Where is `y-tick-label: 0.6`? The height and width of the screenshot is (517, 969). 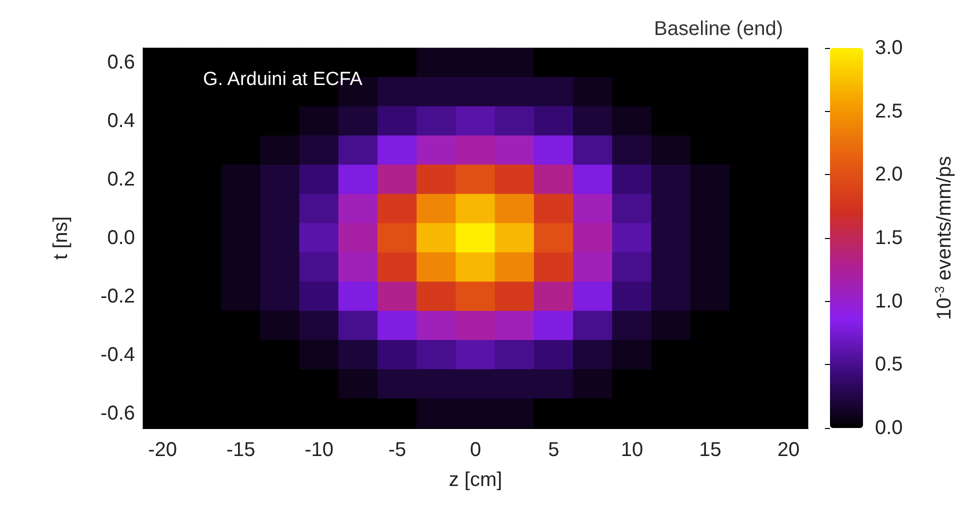
y-tick-label: 0.6 is located at coordinates (121, 63).